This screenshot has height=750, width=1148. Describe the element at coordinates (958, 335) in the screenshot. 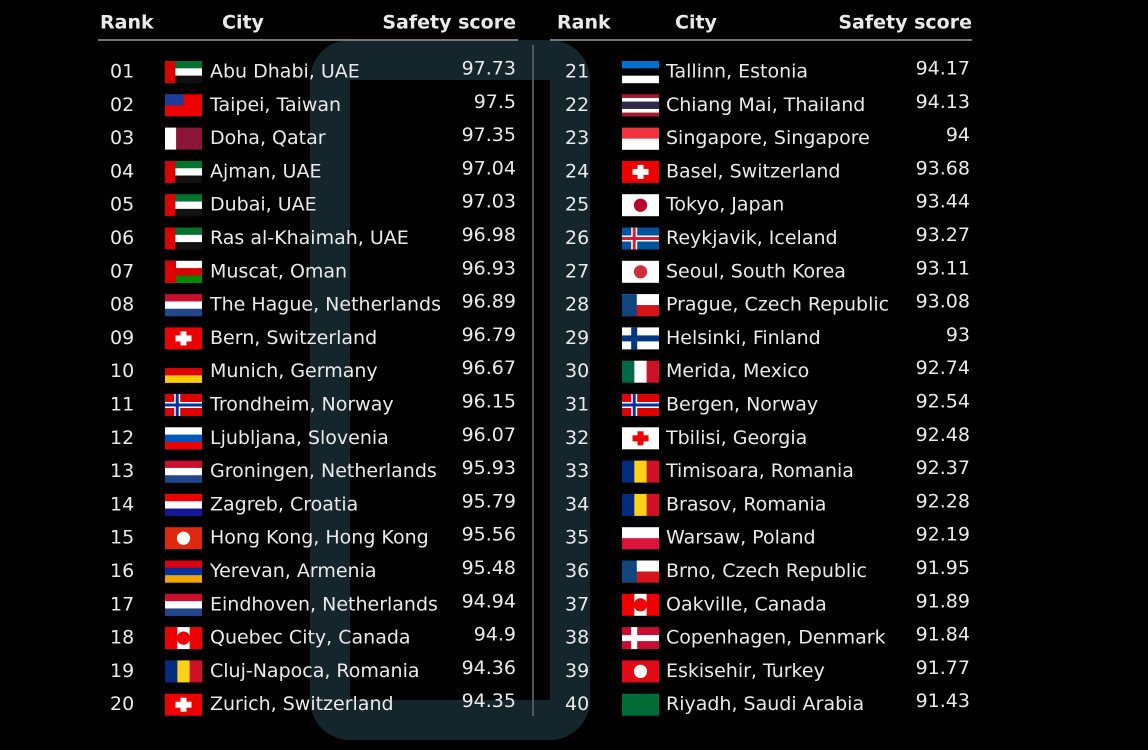

I see `safety-score: 93` at that location.